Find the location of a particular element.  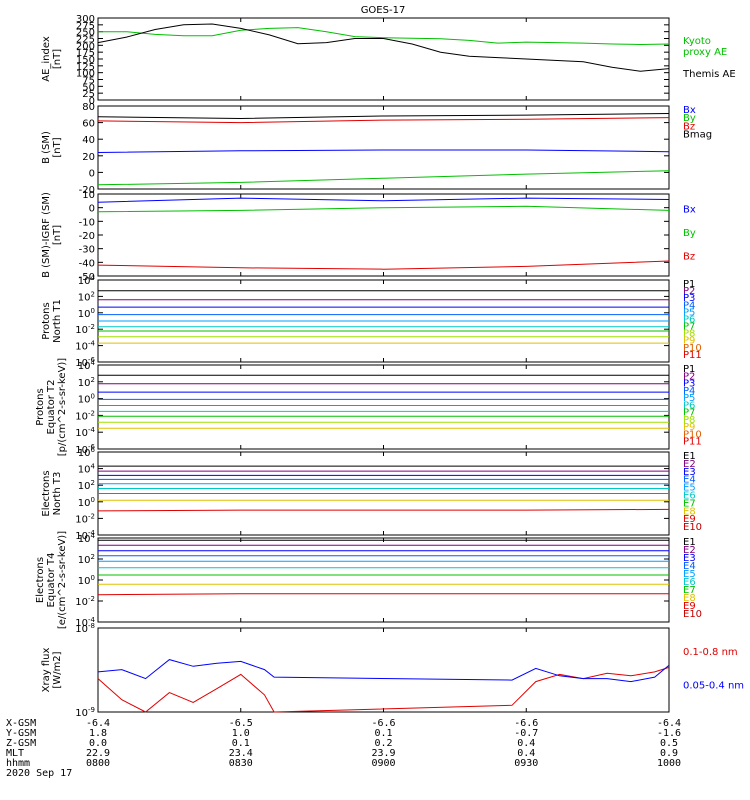

time-axis-value: -1.6 is located at coordinates (669, 733).